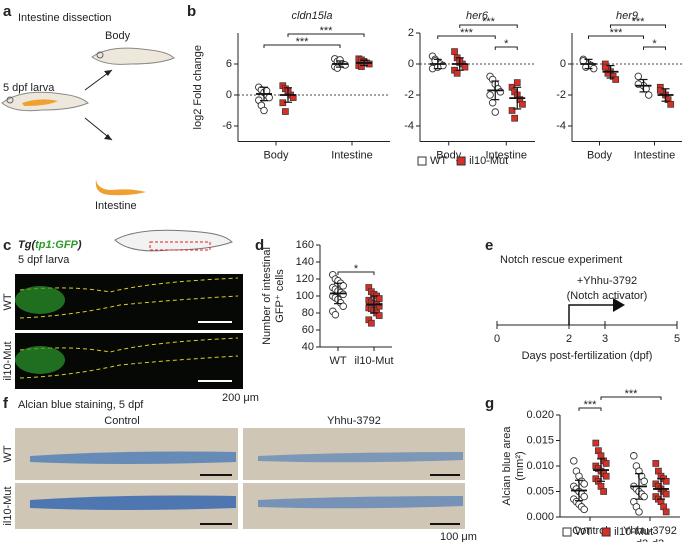 This screenshot has height=542, width=685. What do you see at coordinates (507, 466) in the screenshot?
I see `y-axis-label: Alcian blue area` at bounding box center [507, 466].